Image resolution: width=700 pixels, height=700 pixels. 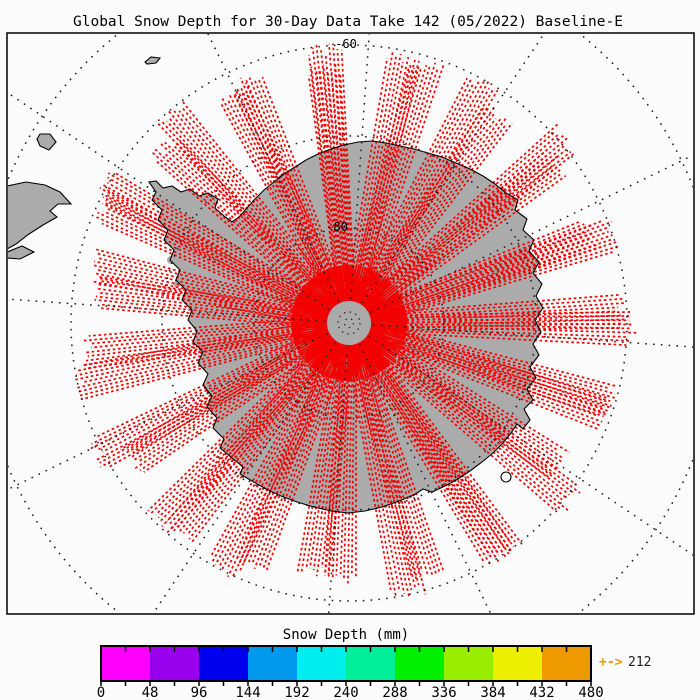 What do you see at coordinates (247, 692) in the screenshot?
I see `tick-label: 144` at bounding box center [247, 692].